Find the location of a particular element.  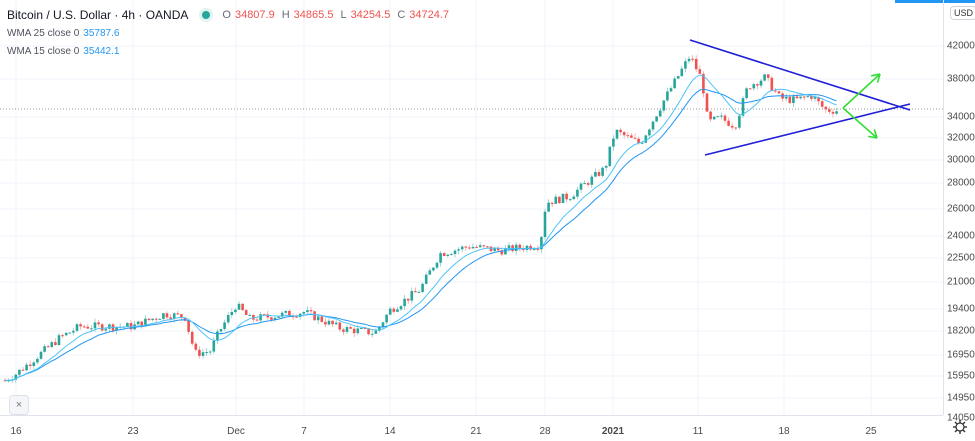

indicator-wma15: WMA 15 close 0 35442.1 is located at coordinates (229, 51).